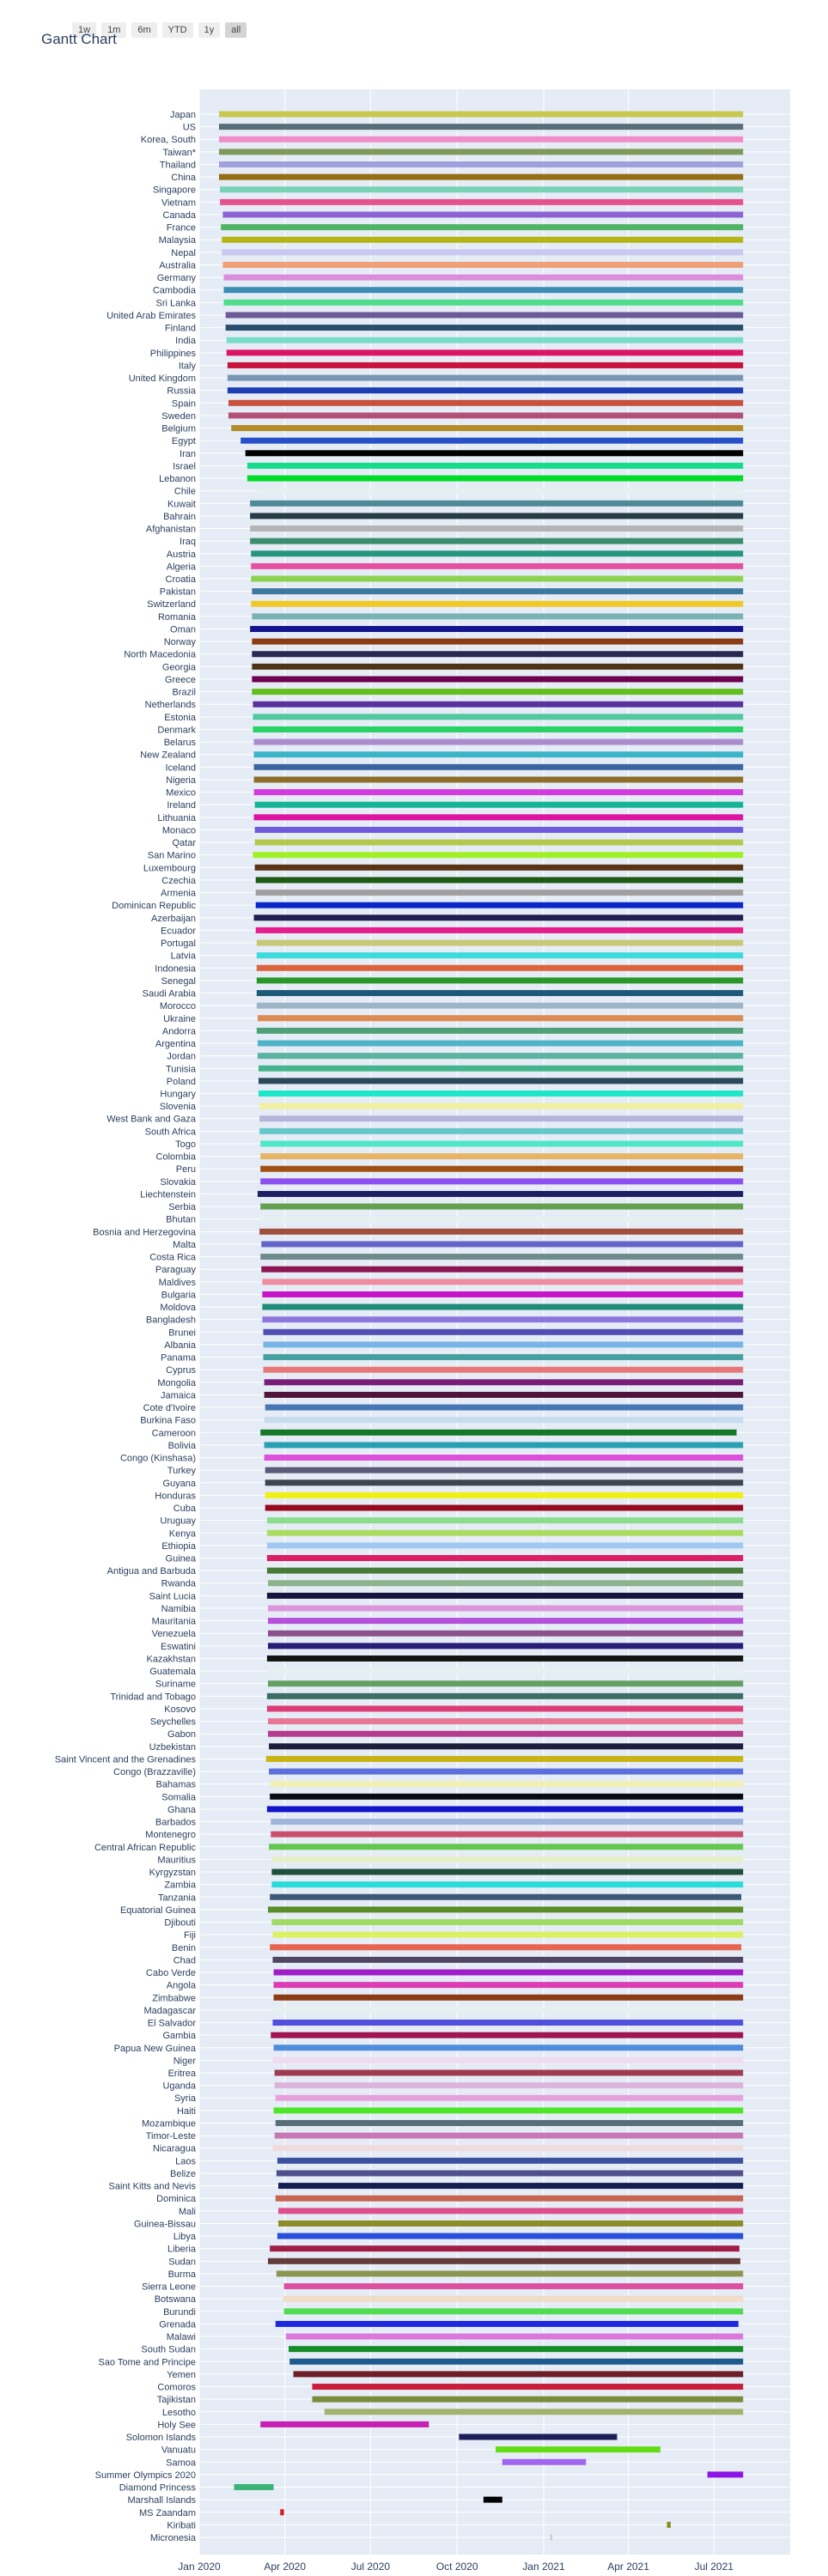 Image resolution: width=828 pixels, height=2576 pixels. Describe the element at coordinates (236, 30) in the screenshot. I see `range-button-all: all` at that location.